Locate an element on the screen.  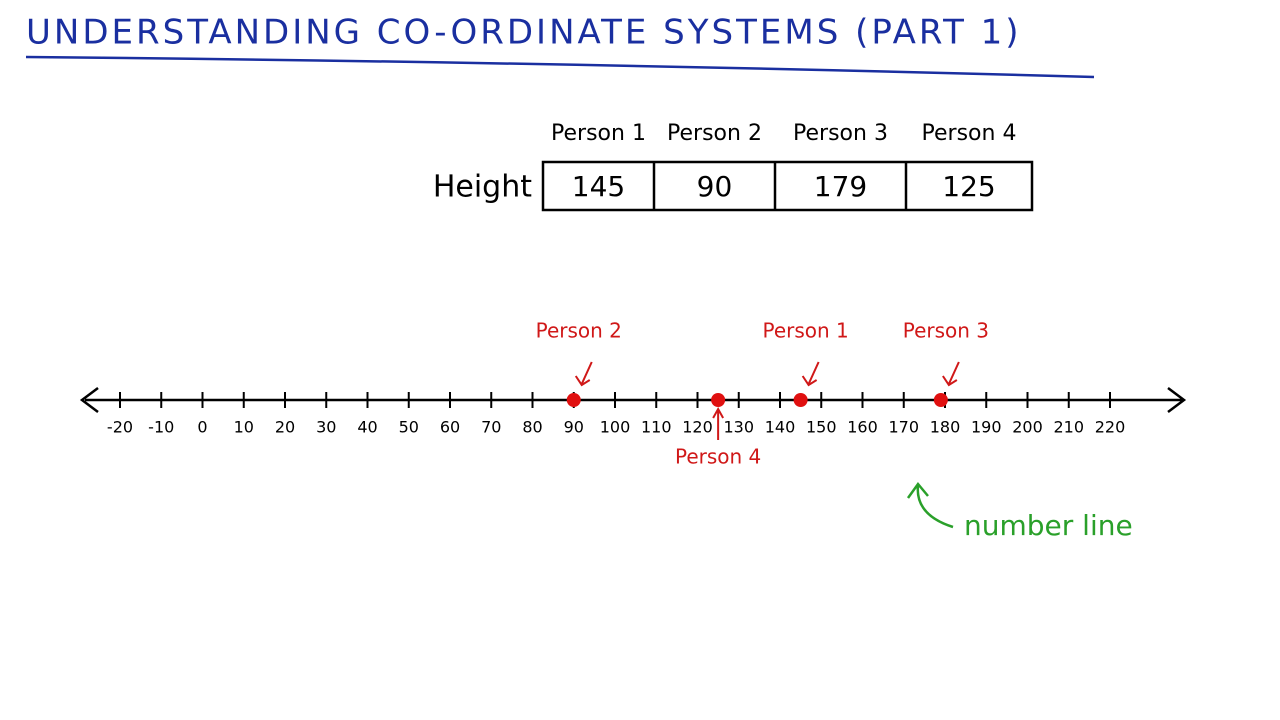
cell-value: 90 is located at coordinates (715, 186).